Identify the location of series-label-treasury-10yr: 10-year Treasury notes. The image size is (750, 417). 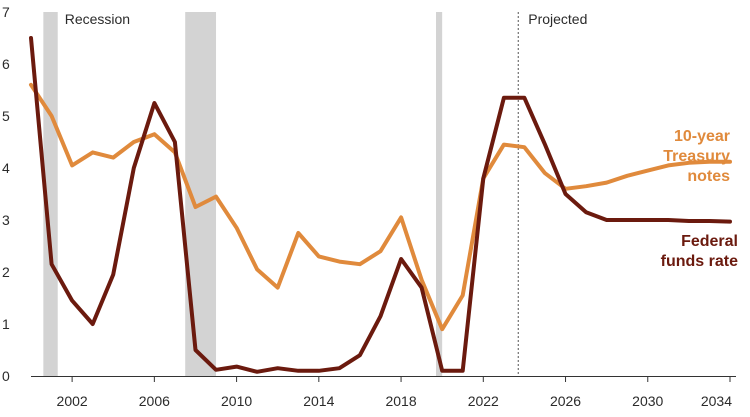
(696, 156).